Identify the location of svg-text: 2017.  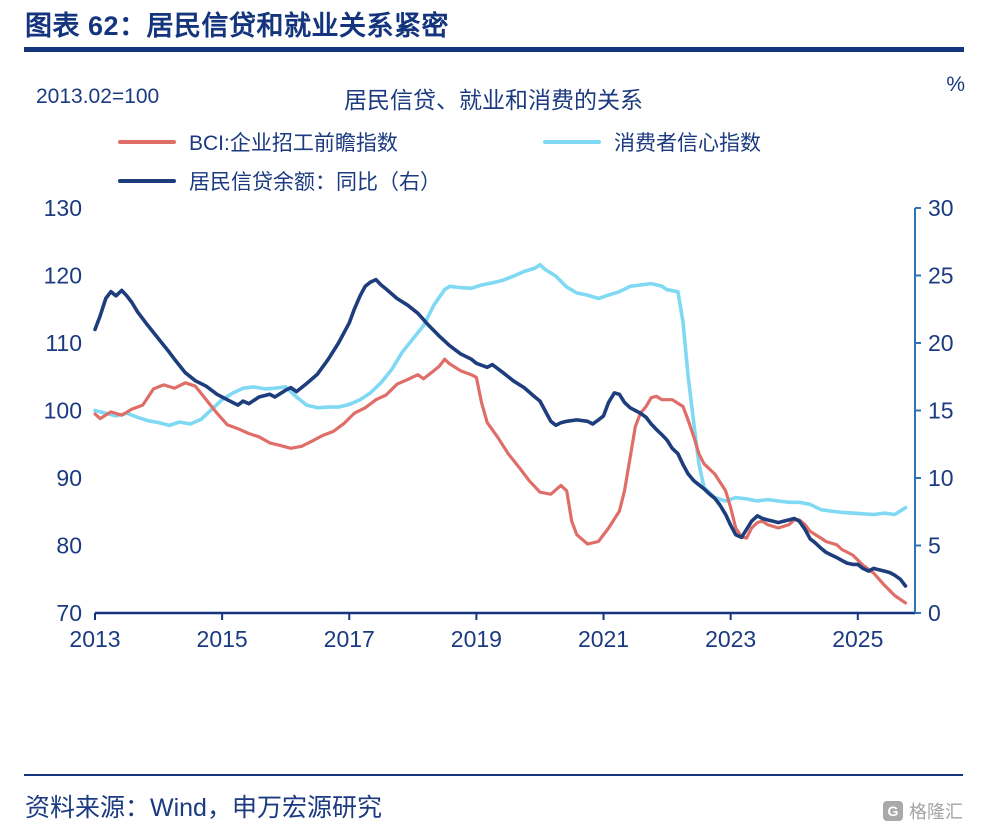
(349, 639).